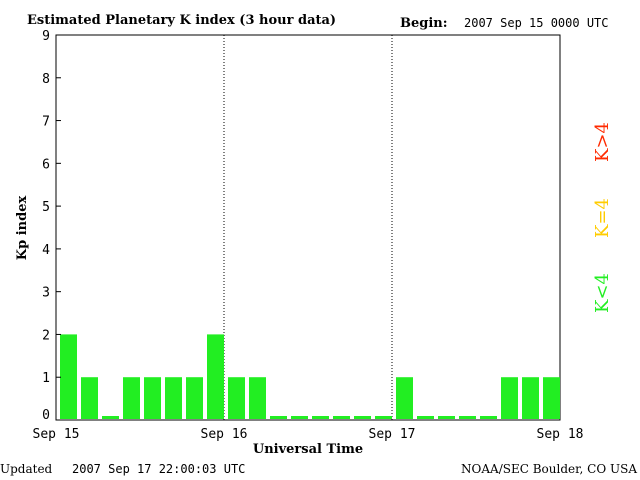 The height and width of the screenshot is (480, 640). I want to click on y-tick-label: 2, so click(46, 335).